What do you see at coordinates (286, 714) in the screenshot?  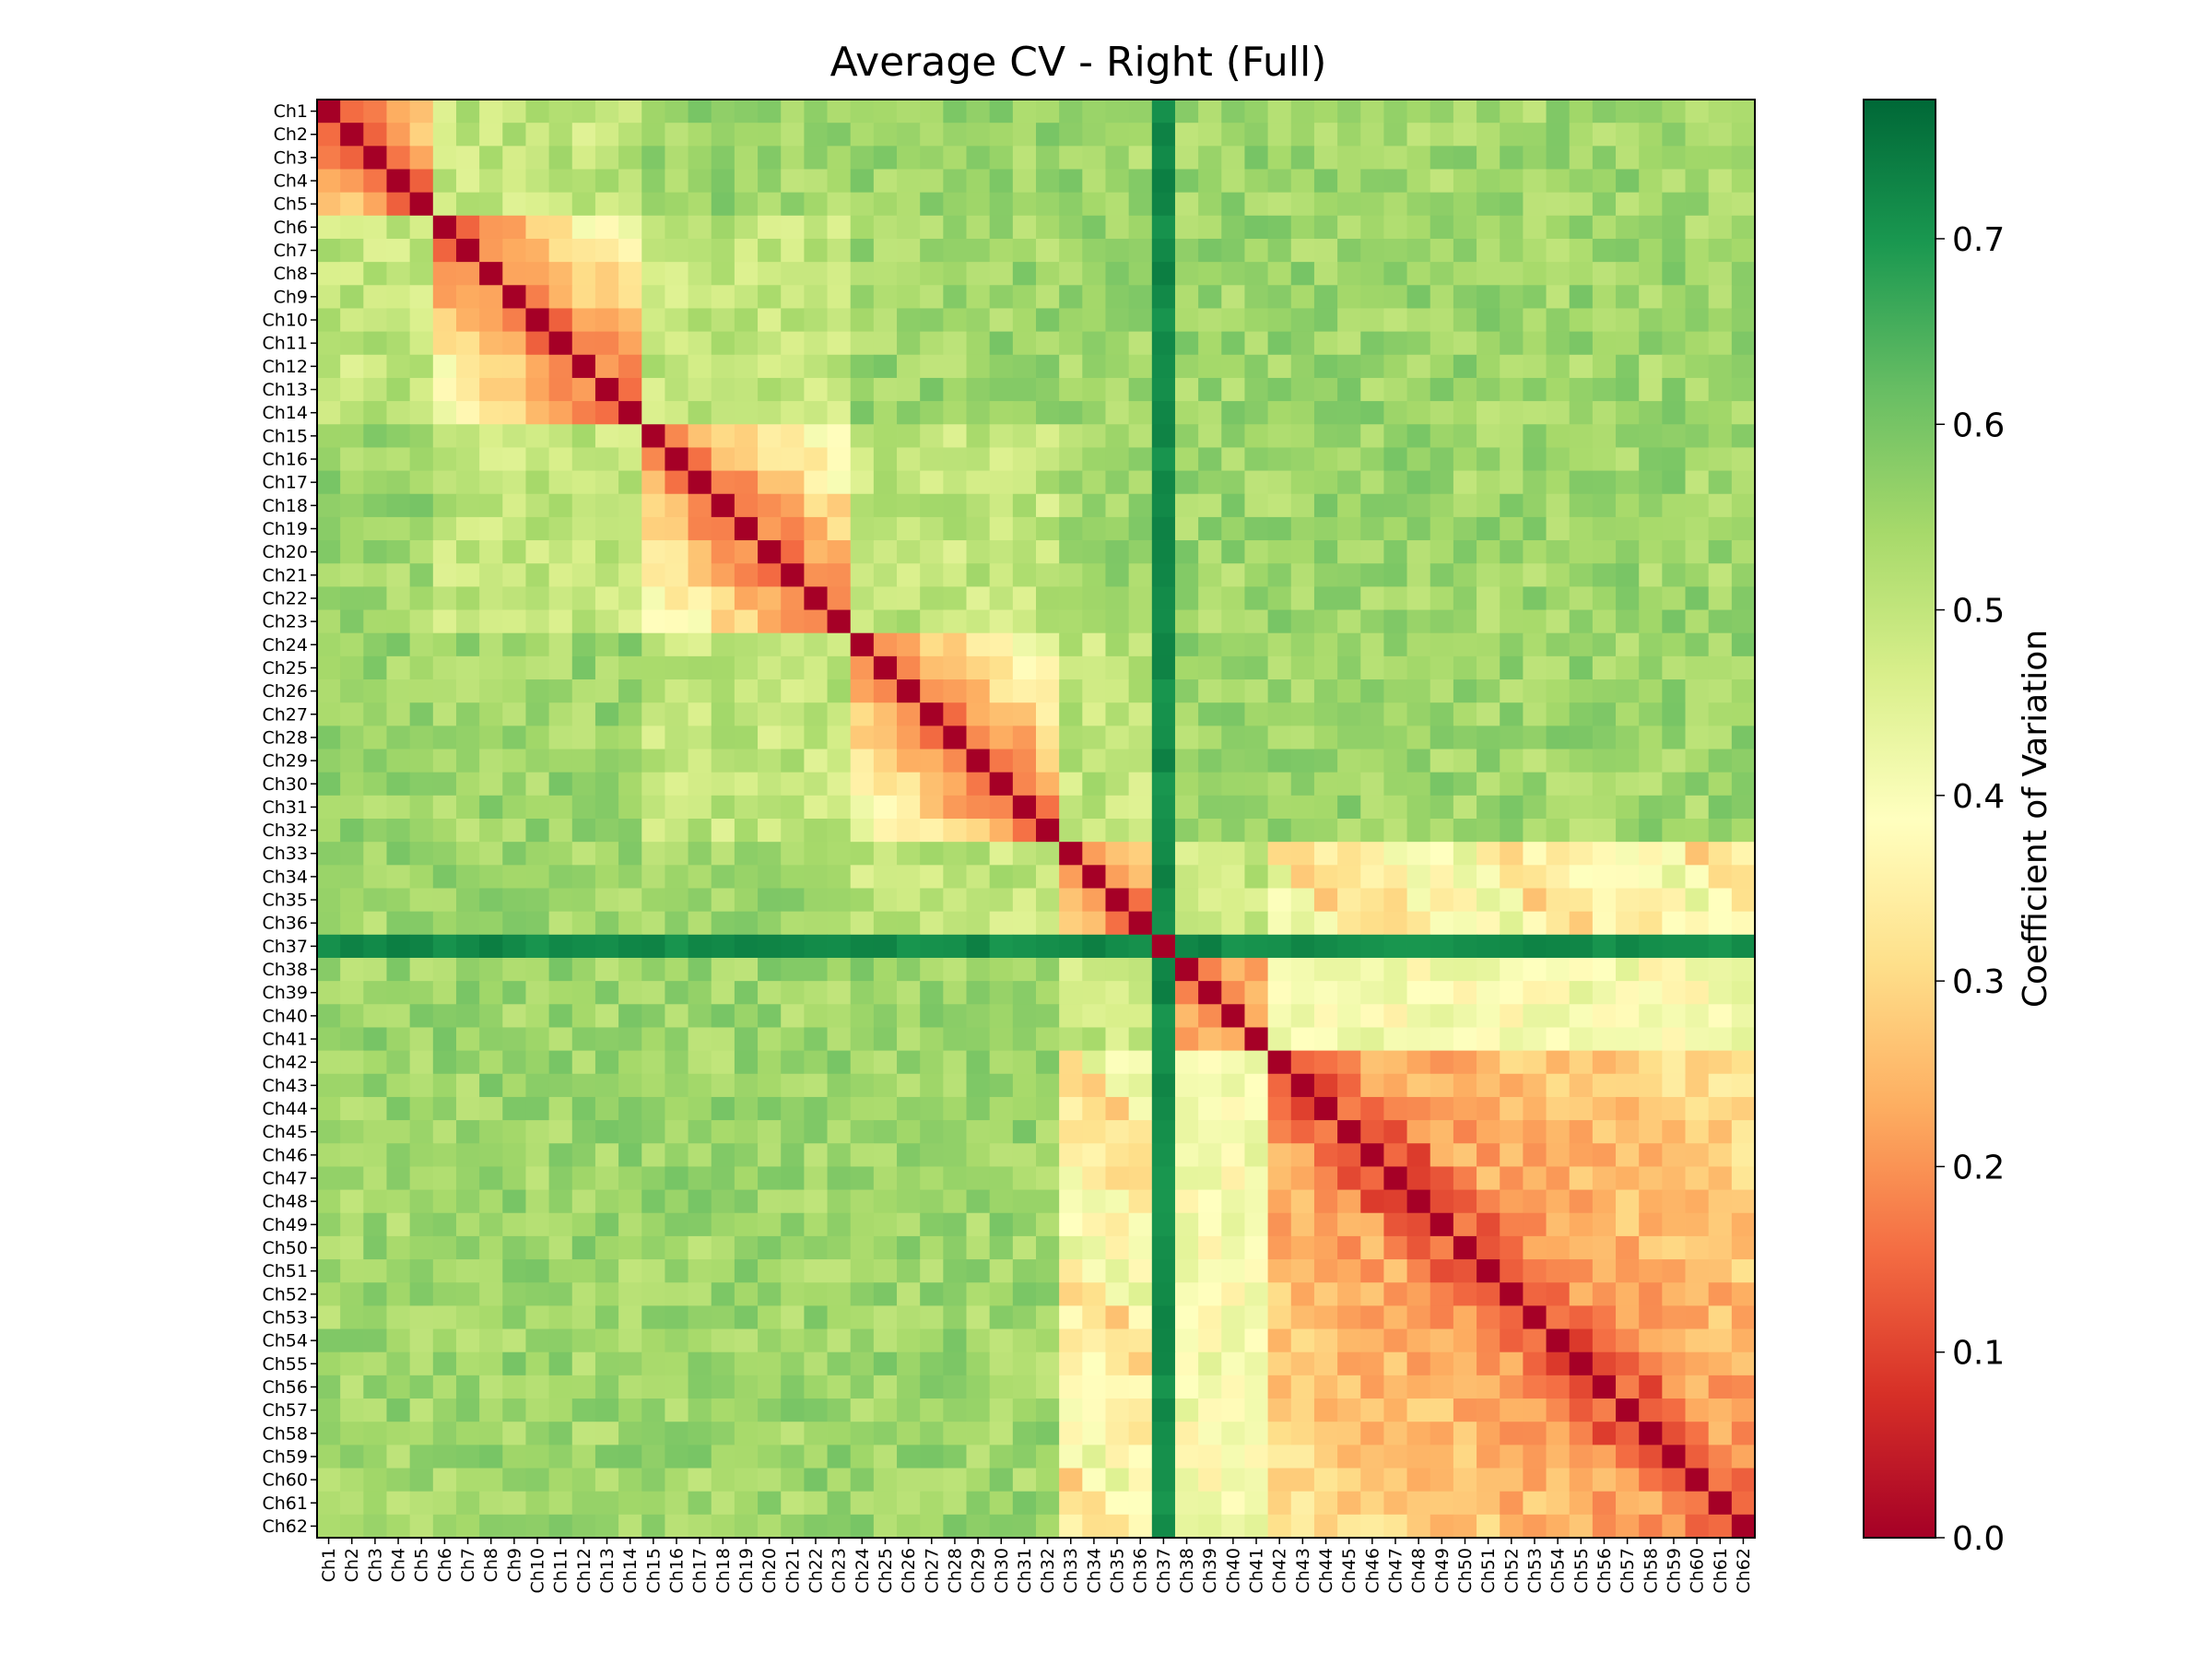 I see `y-tick-label: Ch27` at bounding box center [286, 714].